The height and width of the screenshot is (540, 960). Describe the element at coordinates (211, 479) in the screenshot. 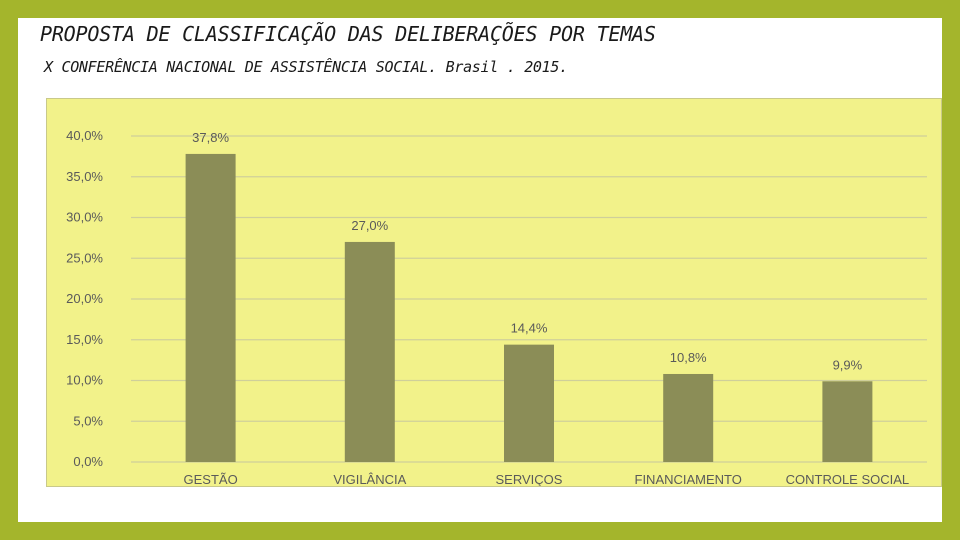

I see `x-tick-label: GESTÃO` at that location.